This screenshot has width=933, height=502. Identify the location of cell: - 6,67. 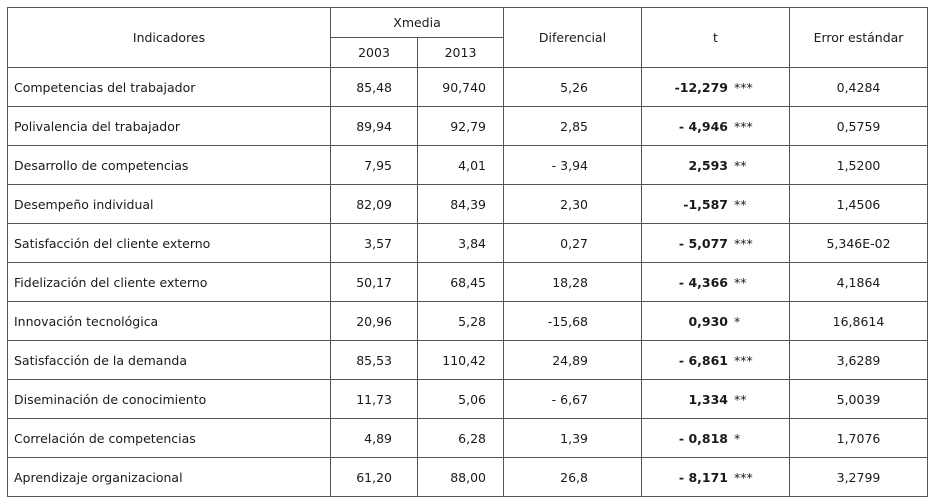
(572, 399).